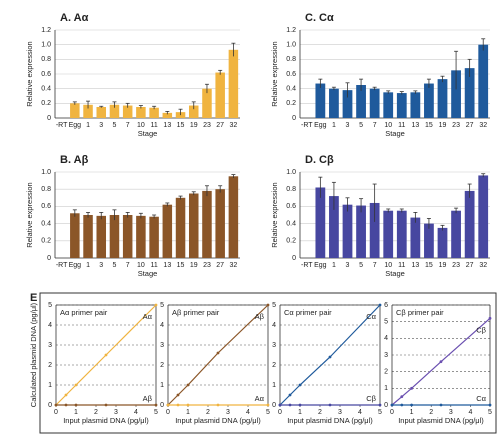 The image size is (500, 436). Describe the element at coordinates (181, 125) in the screenshot. I see `x-tick-label: 15` at that location.